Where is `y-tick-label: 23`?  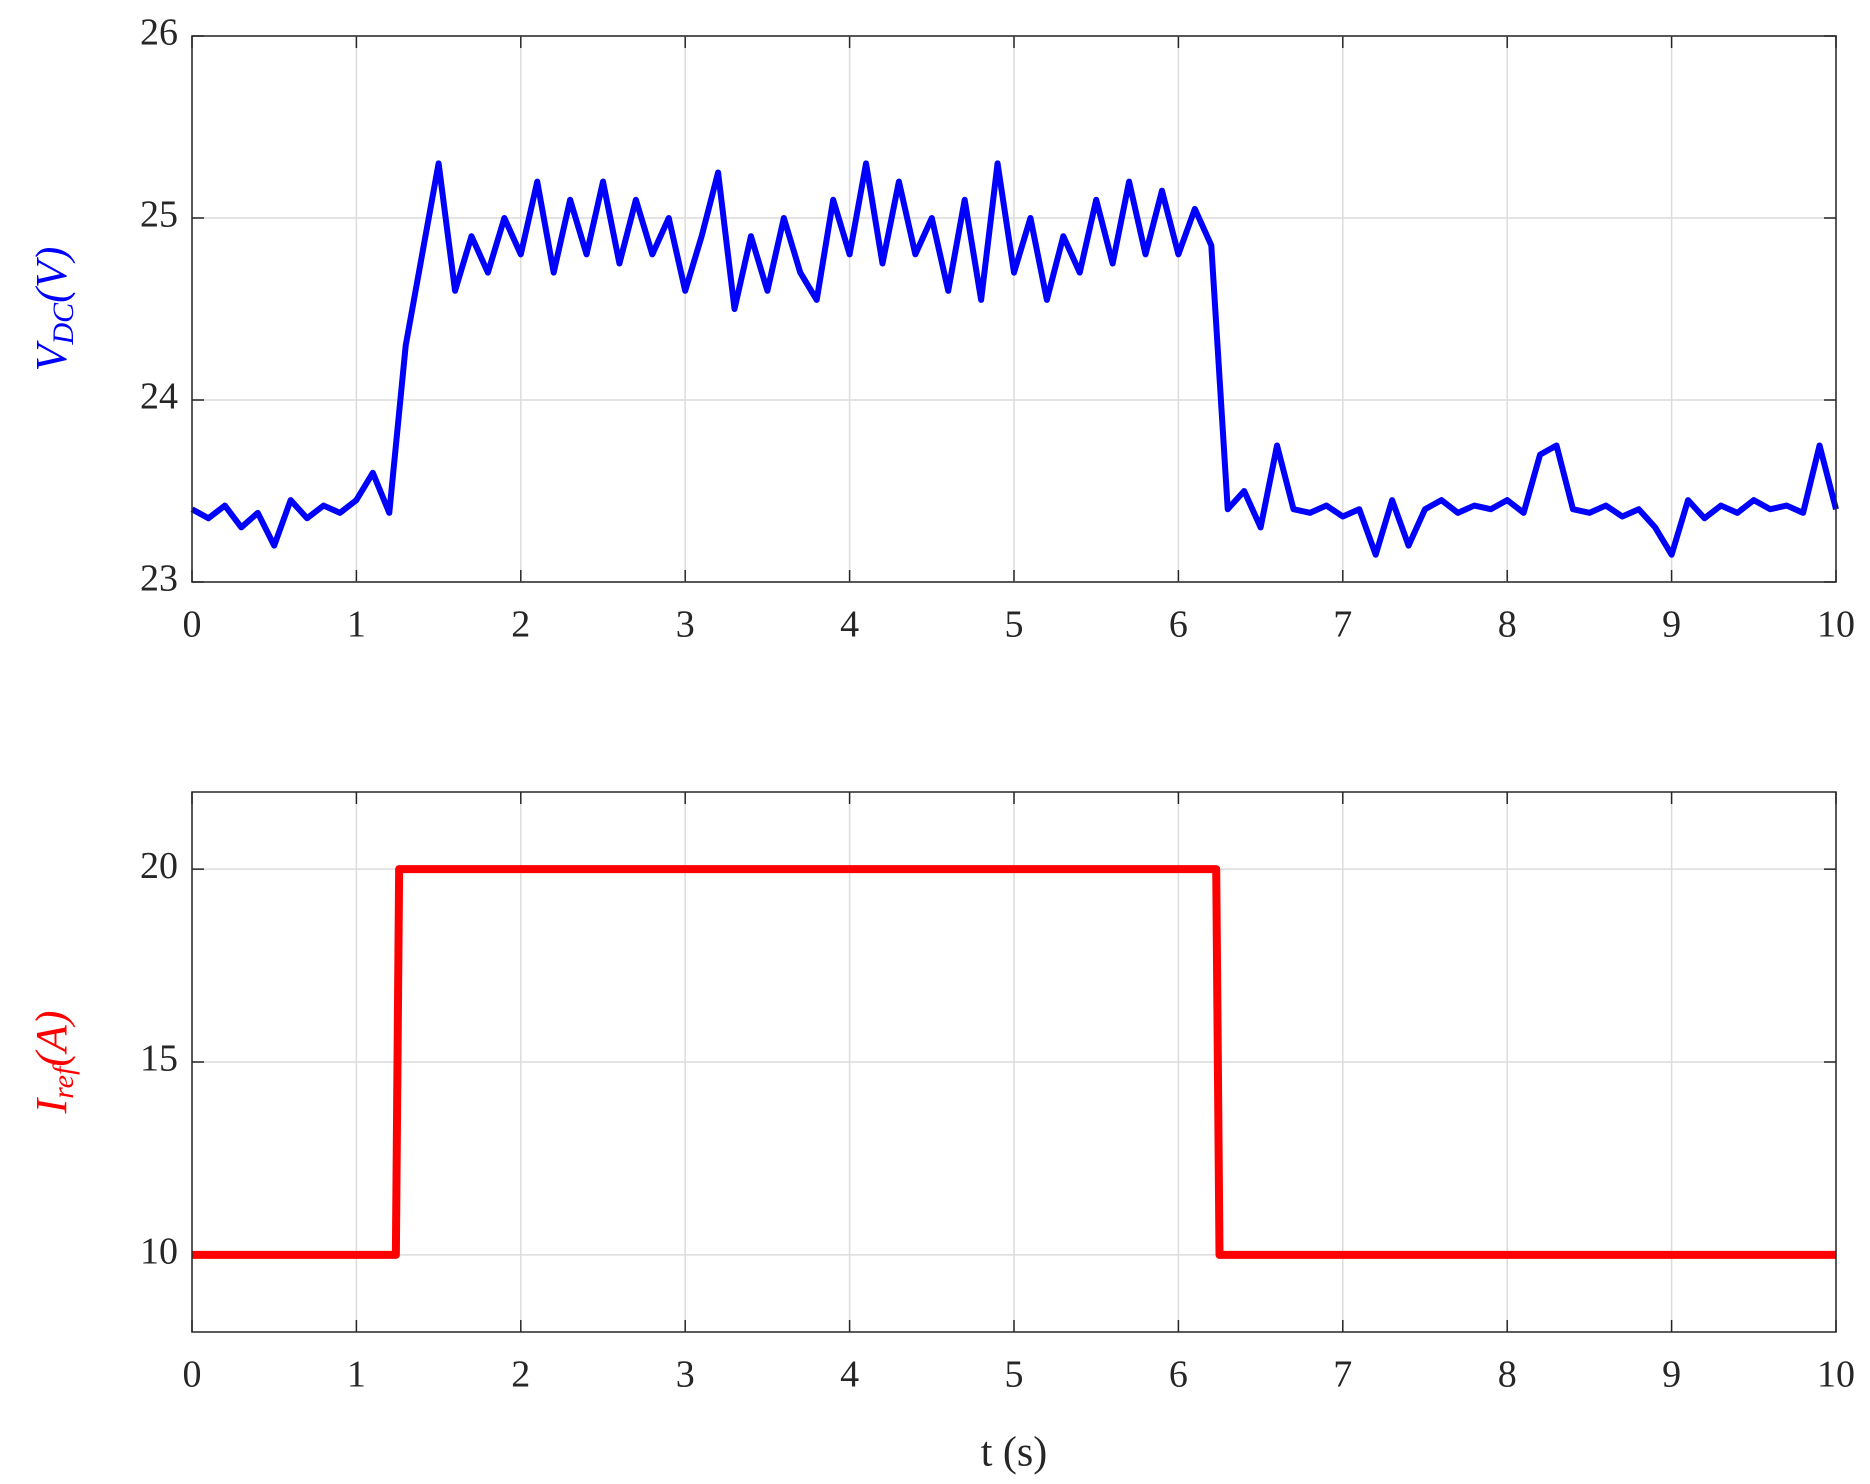
y-tick-label: 23 is located at coordinates (159, 579).